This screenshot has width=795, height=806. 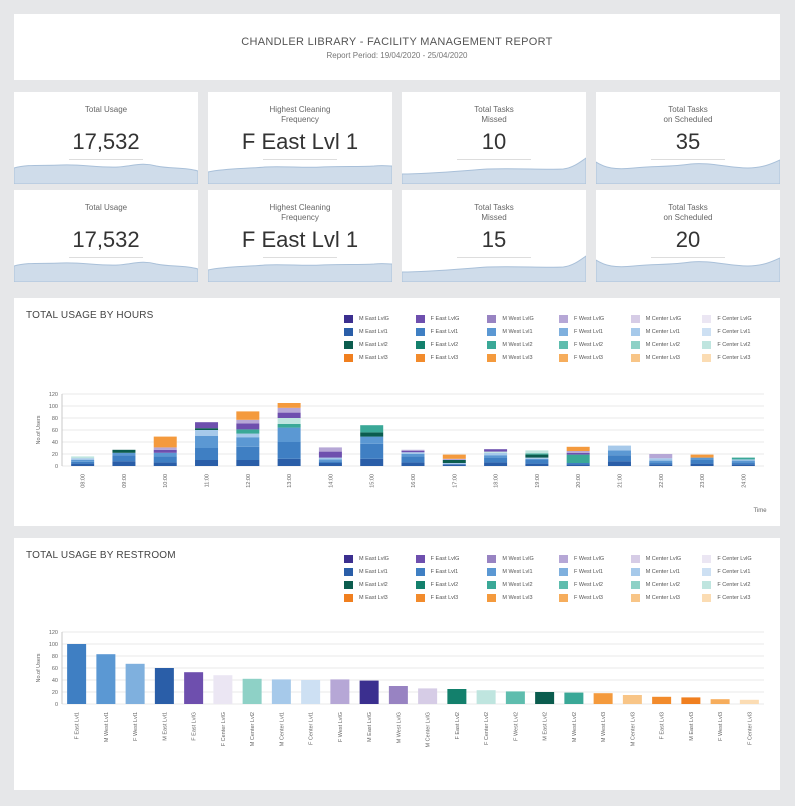 I want to click on x-tick-label: M West LvlG, so click(x=399, y=727).